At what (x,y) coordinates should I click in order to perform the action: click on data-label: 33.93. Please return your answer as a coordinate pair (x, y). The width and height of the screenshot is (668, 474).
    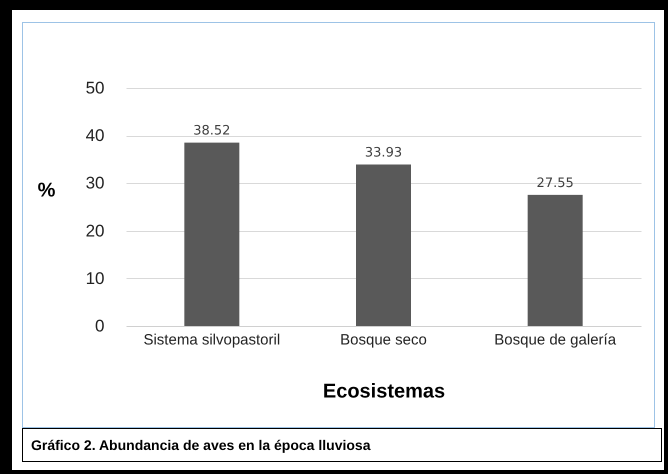
    Looking at the image, I should click on (383, 152).